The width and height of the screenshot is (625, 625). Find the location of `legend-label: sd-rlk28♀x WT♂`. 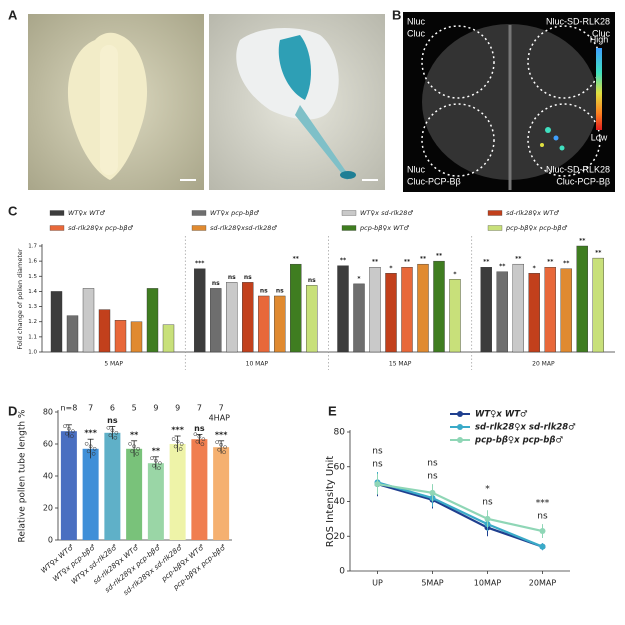

legend-label: sd-rlk28♀x WT♂ is located at coordinates (532, 213).